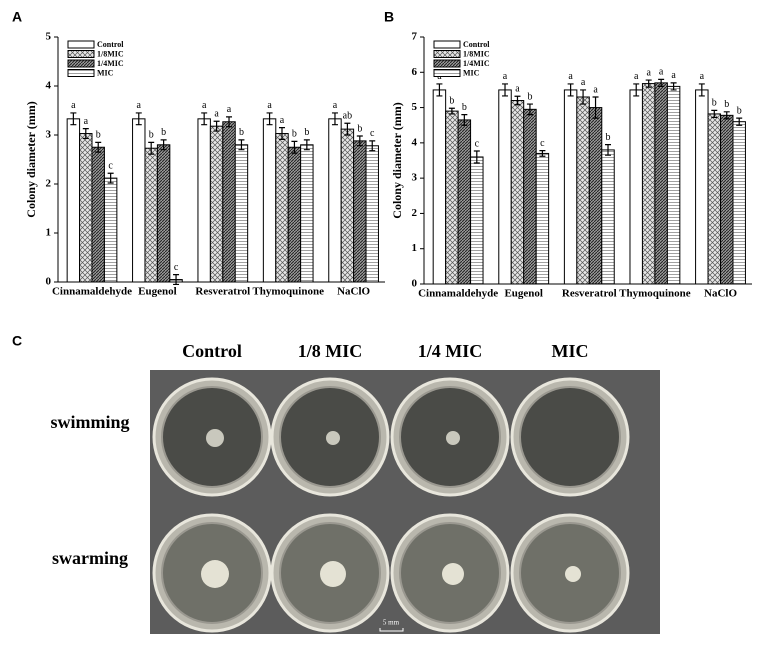  I want to click on y-tick-label: 6, so click(415, 72).